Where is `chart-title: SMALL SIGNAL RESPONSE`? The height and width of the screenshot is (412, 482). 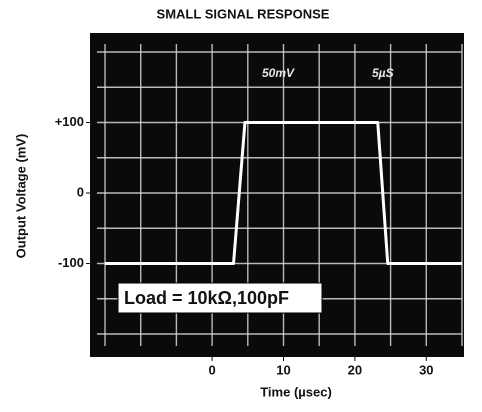 chart-title: SMALL SIGNAL RESPONSE is located at coordinates (243, 13).